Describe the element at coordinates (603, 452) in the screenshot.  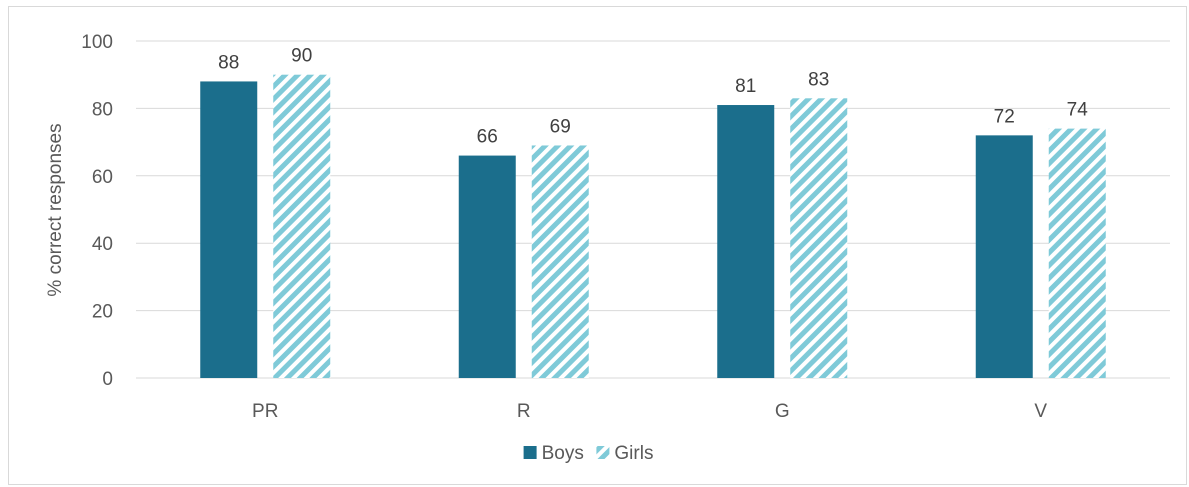
I see `legend-swatch-girls` at that location.